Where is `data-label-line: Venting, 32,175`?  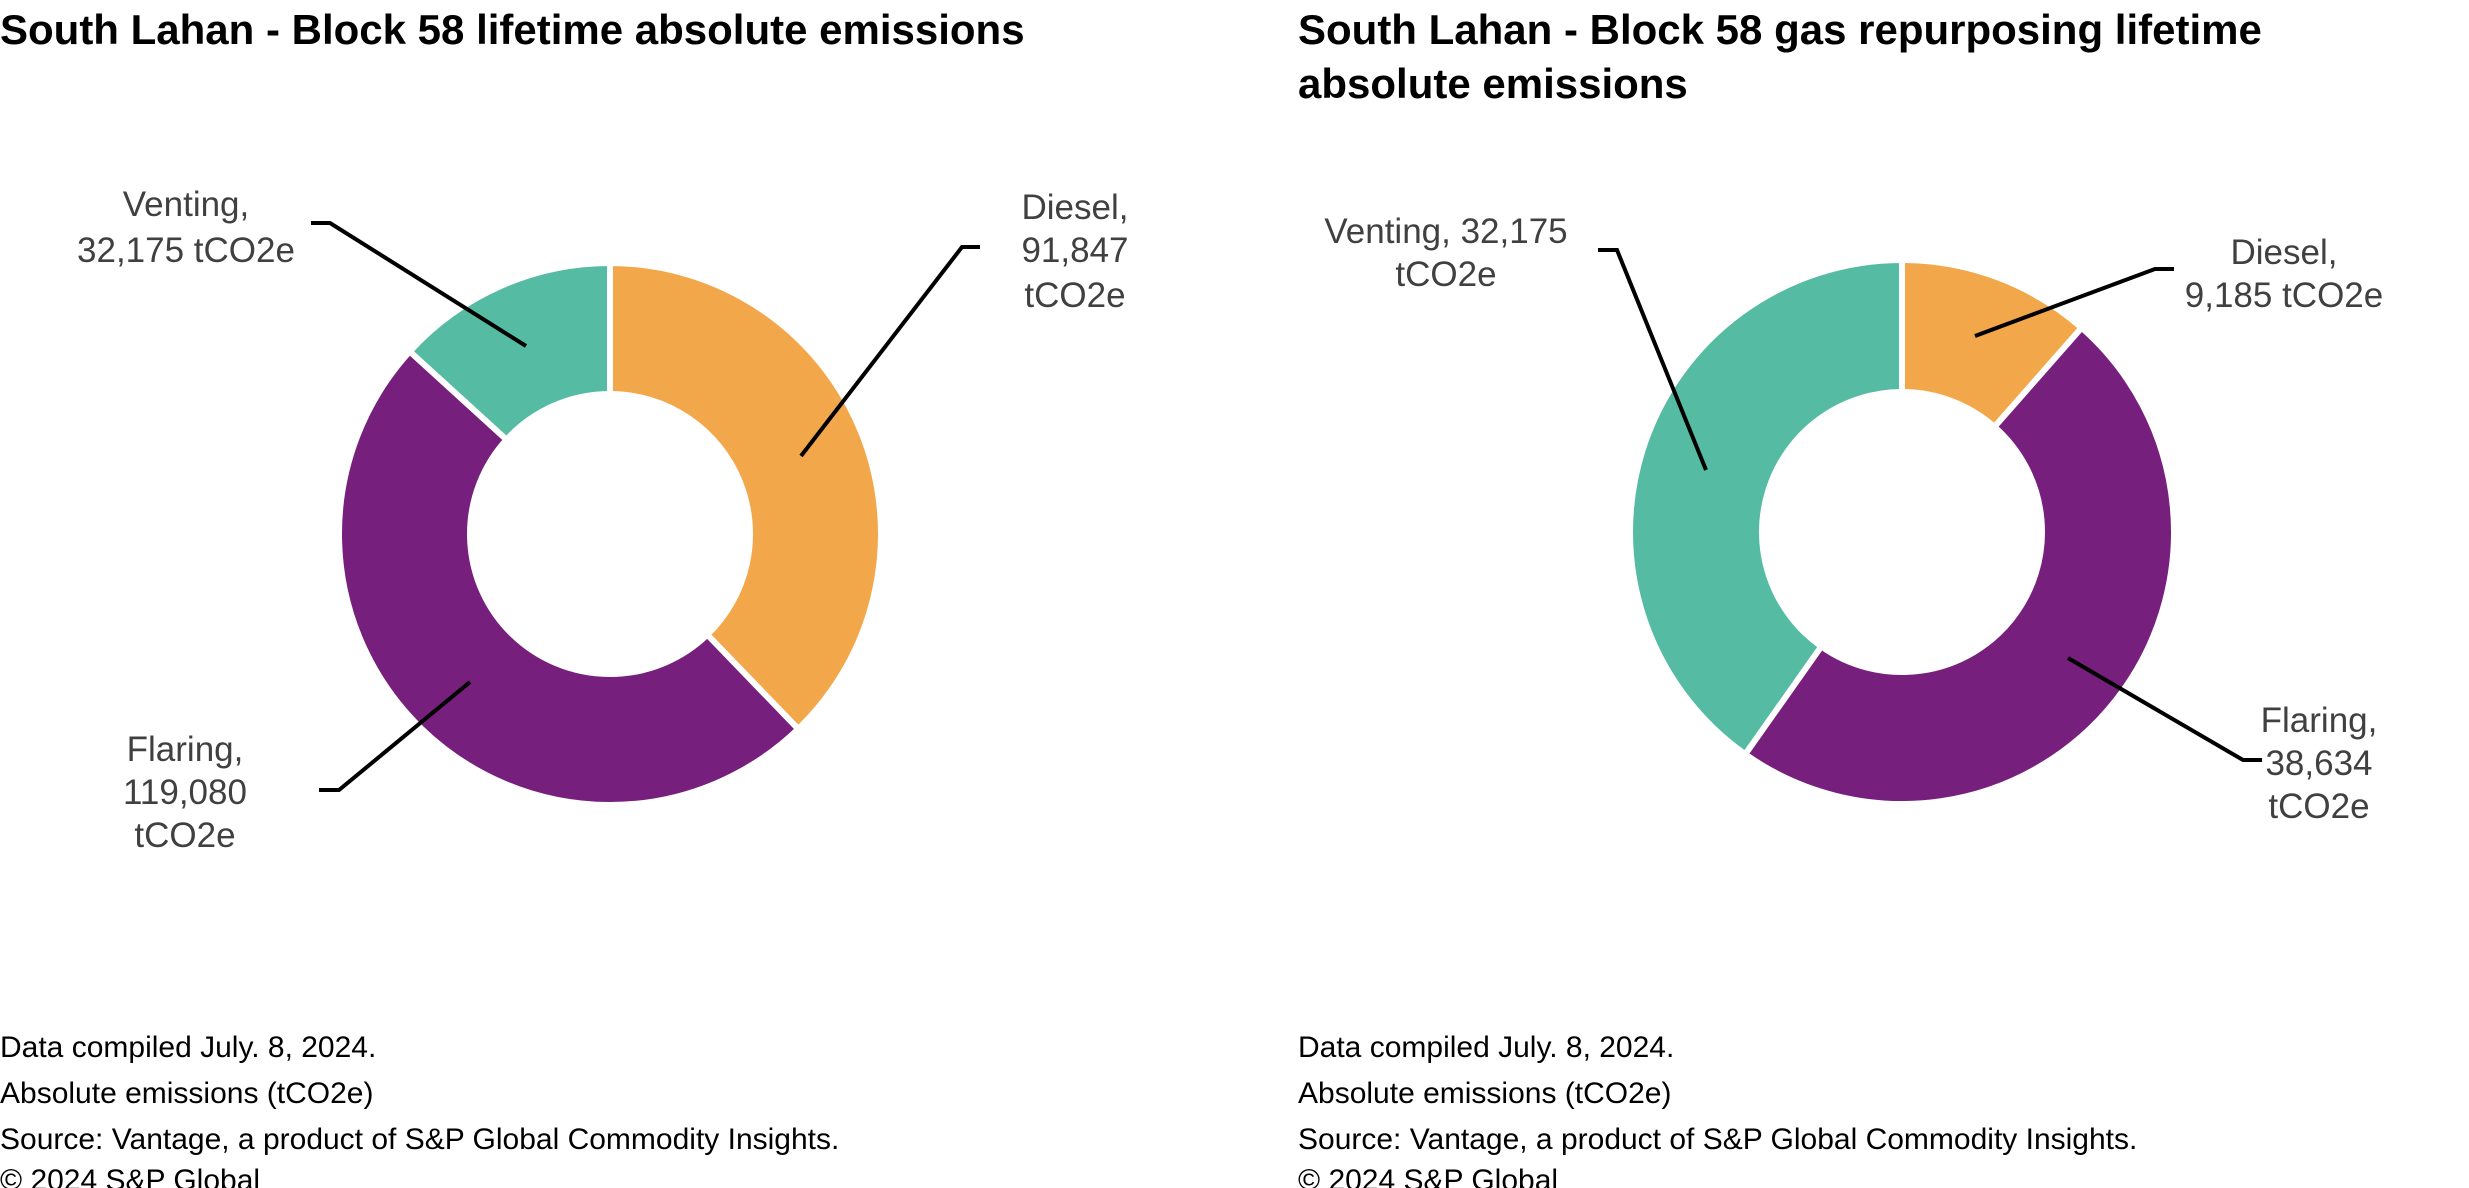 data-label-line: Venting, 32,175 is located at coordinates (1445, 231).